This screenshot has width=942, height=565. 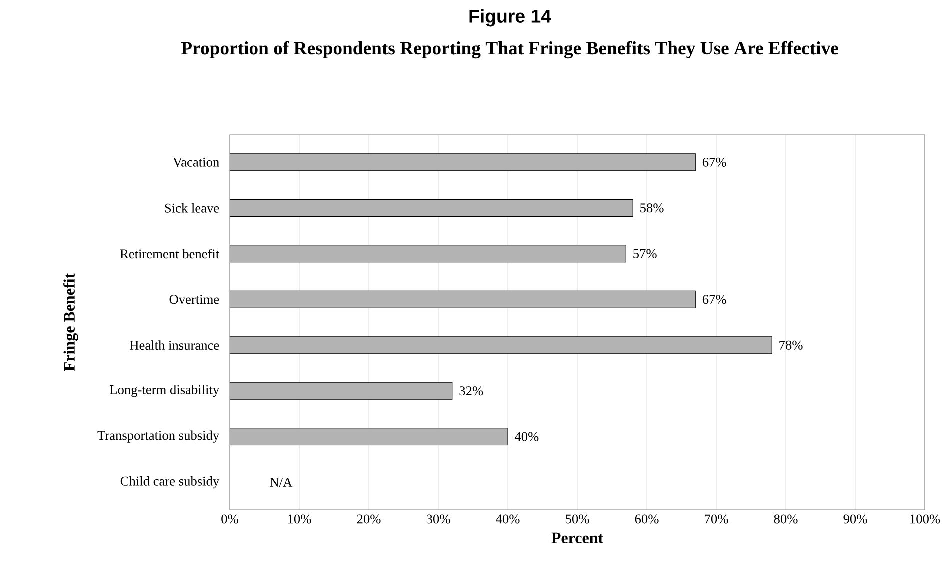 I want to click on y-tick-label: Overtime, so click(x=195, y=299).